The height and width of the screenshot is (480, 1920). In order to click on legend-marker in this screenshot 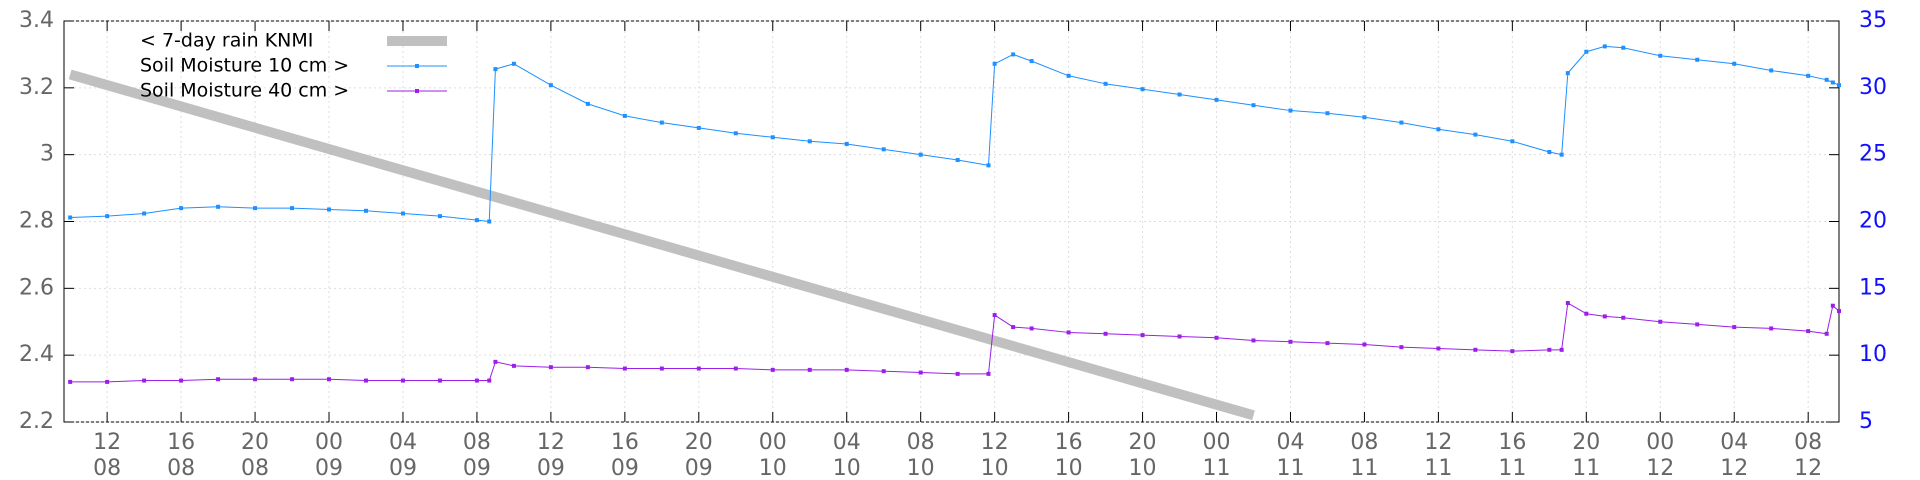, I will do `click(417, 66)`.